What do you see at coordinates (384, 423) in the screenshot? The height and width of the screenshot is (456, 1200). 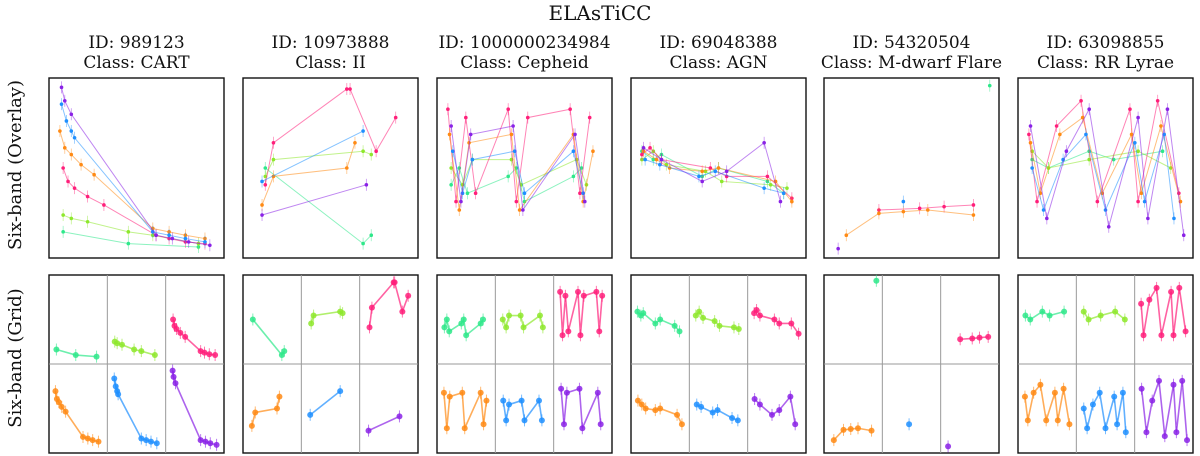 I see `grid-series-line` at bounding box center [384, 423].